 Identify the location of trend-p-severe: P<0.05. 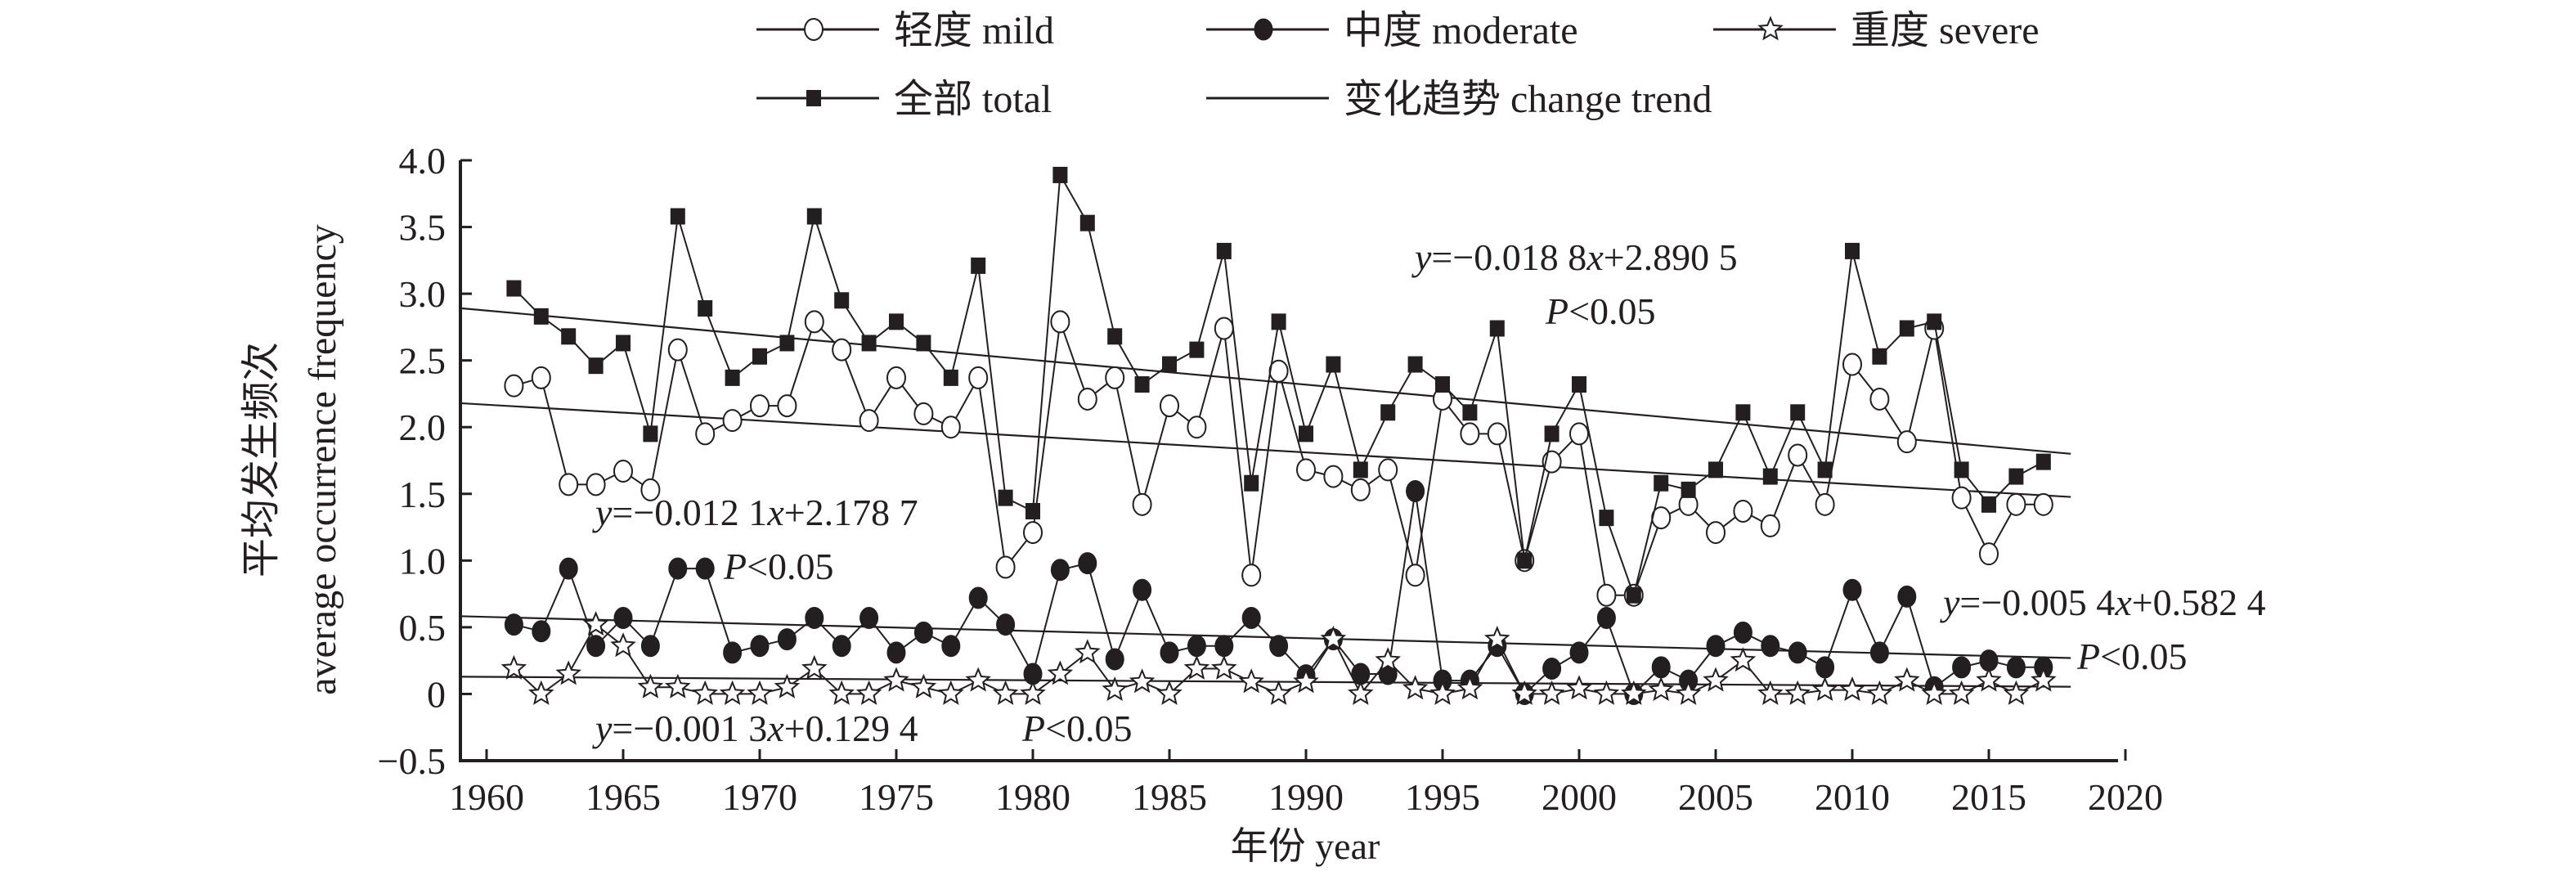
(1077, 728).